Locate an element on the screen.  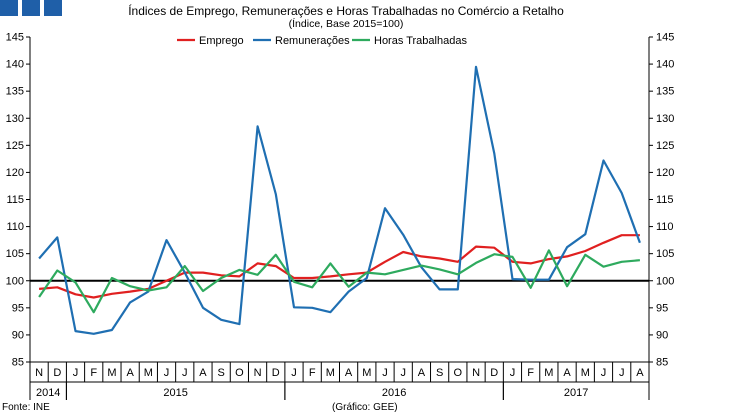
y-tick-label-right: 100 is located at coordinates (665, 281).